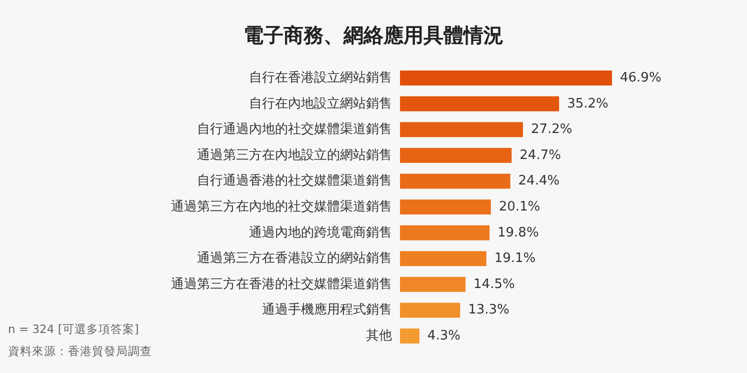 The image size is (747, 373). I want to click on y-tick-label: 通過第三方在內地設立的網站銷售, so click(294, 154).